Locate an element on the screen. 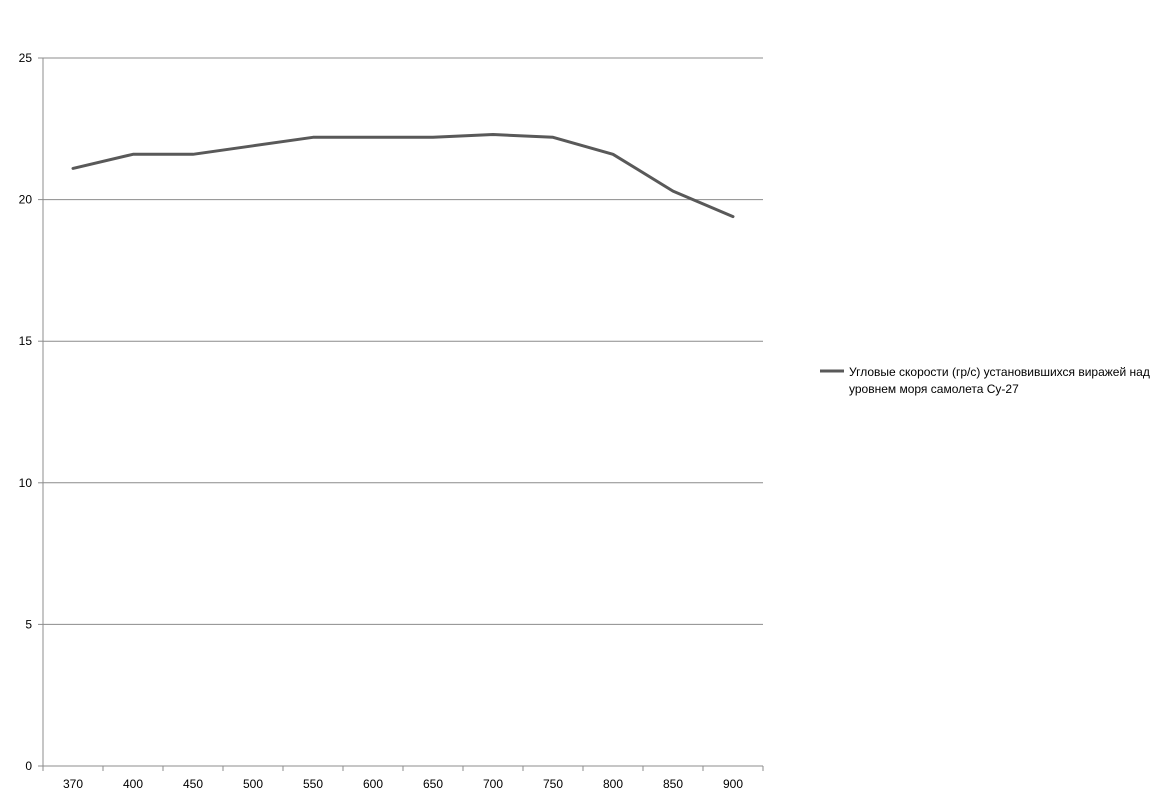  legend-label-line-2: уровнем моря самолета Су-27 is located at coordinates (934, 389).